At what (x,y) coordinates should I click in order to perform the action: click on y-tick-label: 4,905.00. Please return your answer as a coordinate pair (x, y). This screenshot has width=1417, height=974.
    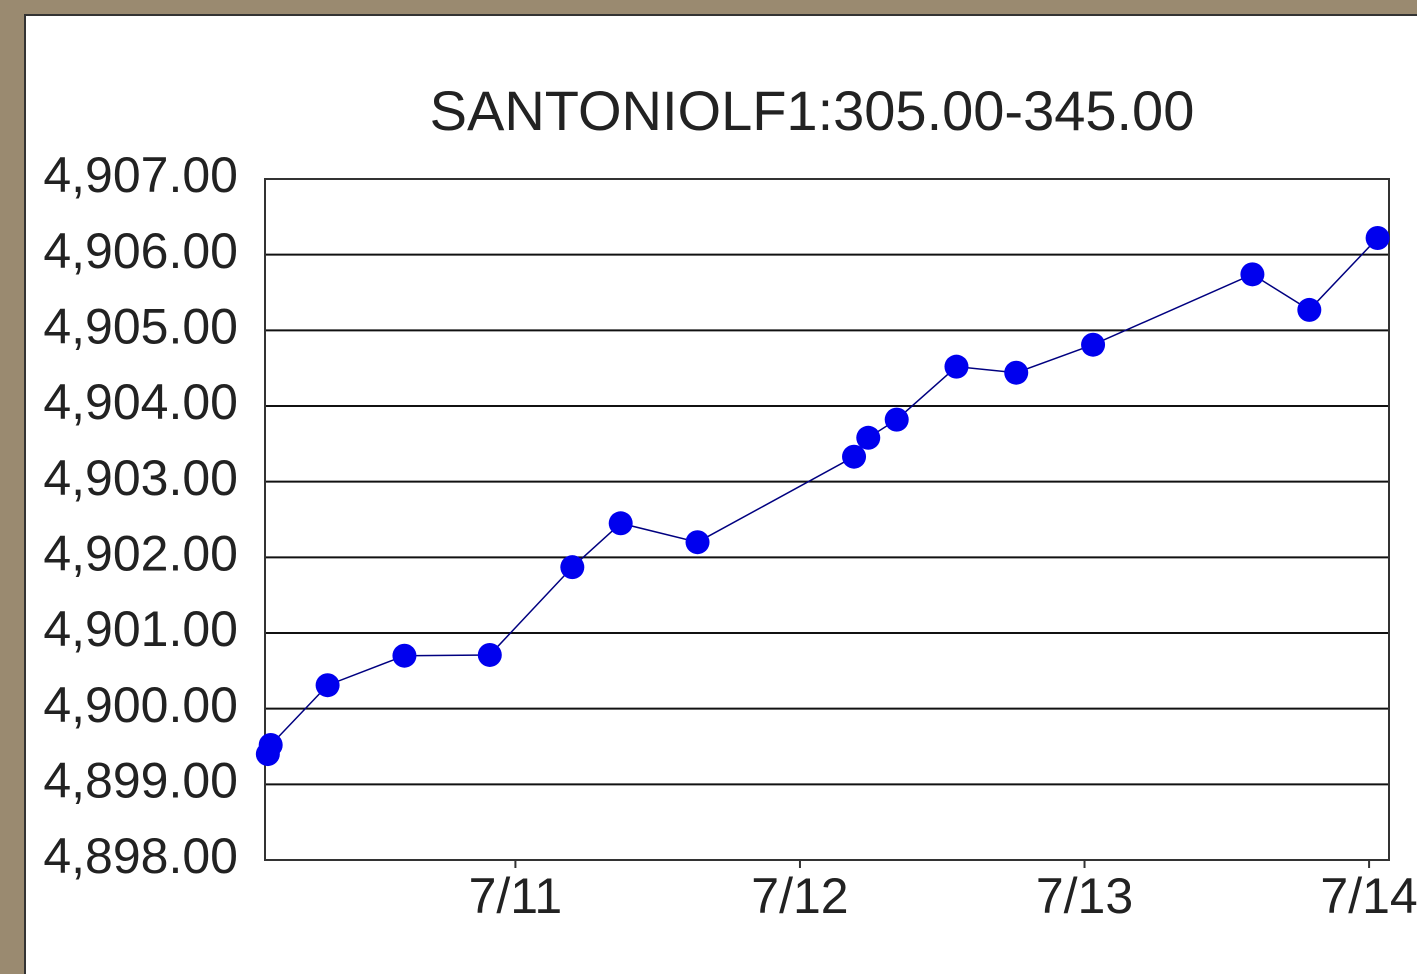
    Looking at the image, I should click on (140, 327).